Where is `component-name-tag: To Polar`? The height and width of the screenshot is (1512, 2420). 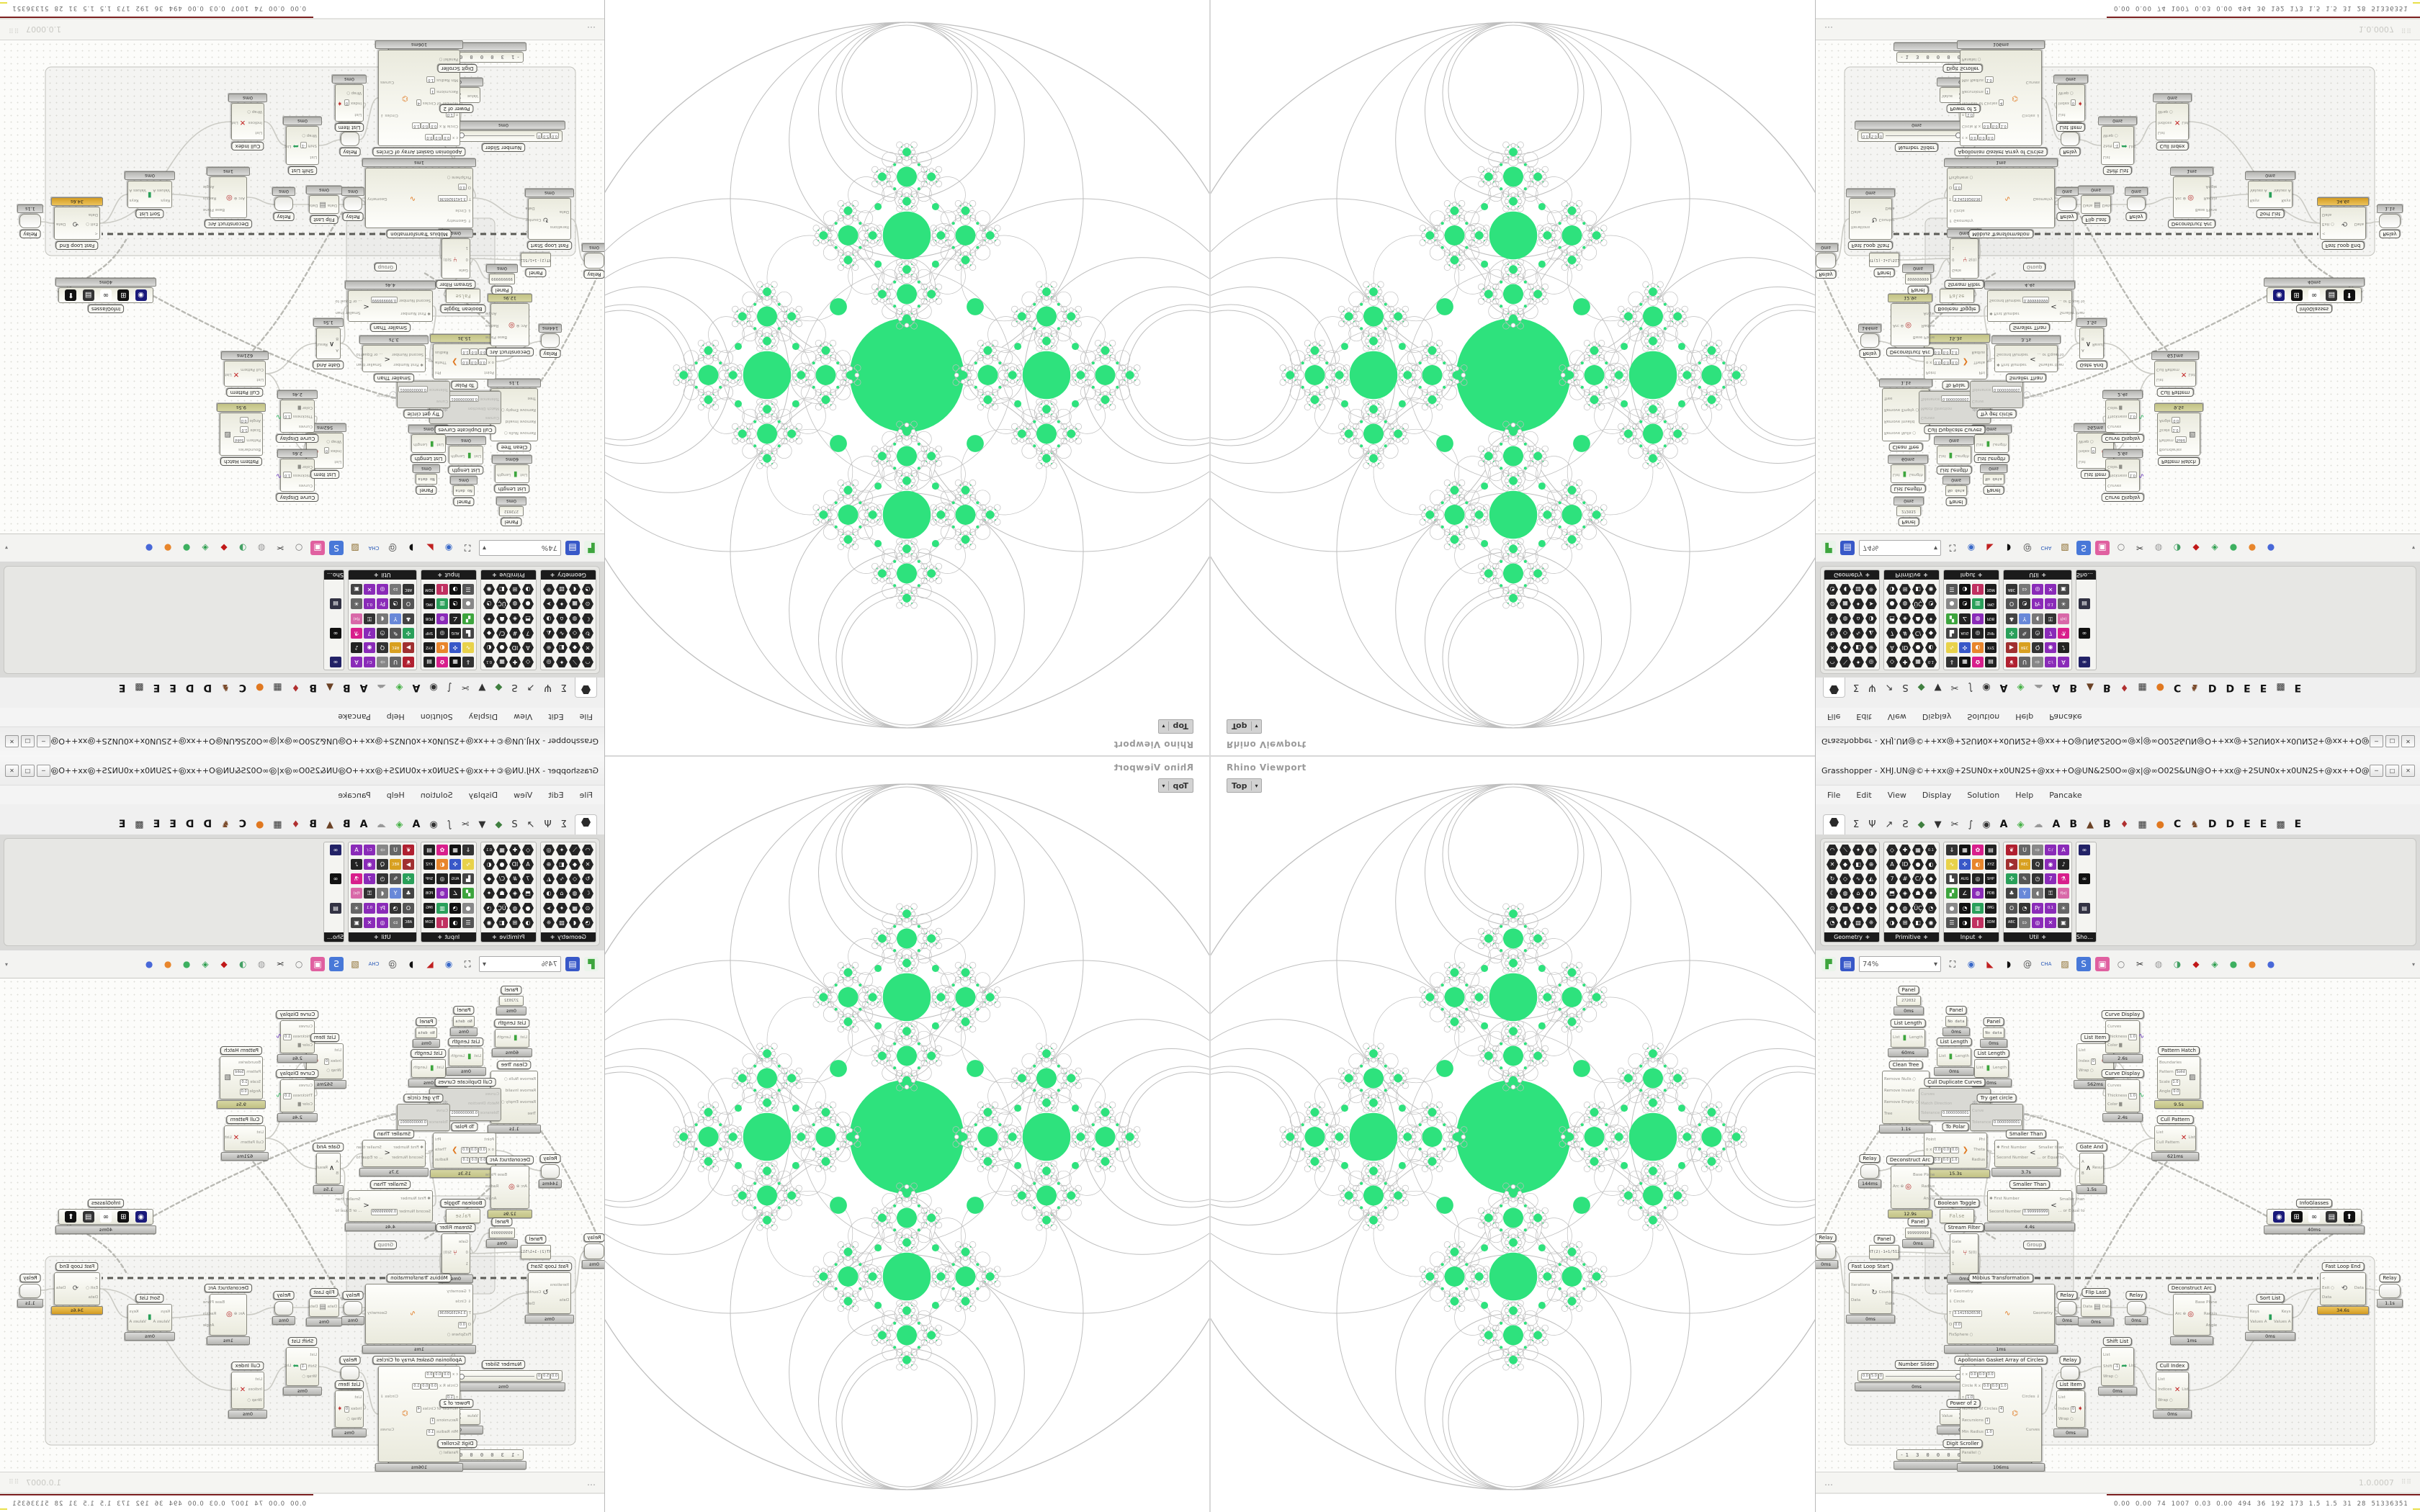 component-name-tag: To Polar is located at coordinates (465, 385).